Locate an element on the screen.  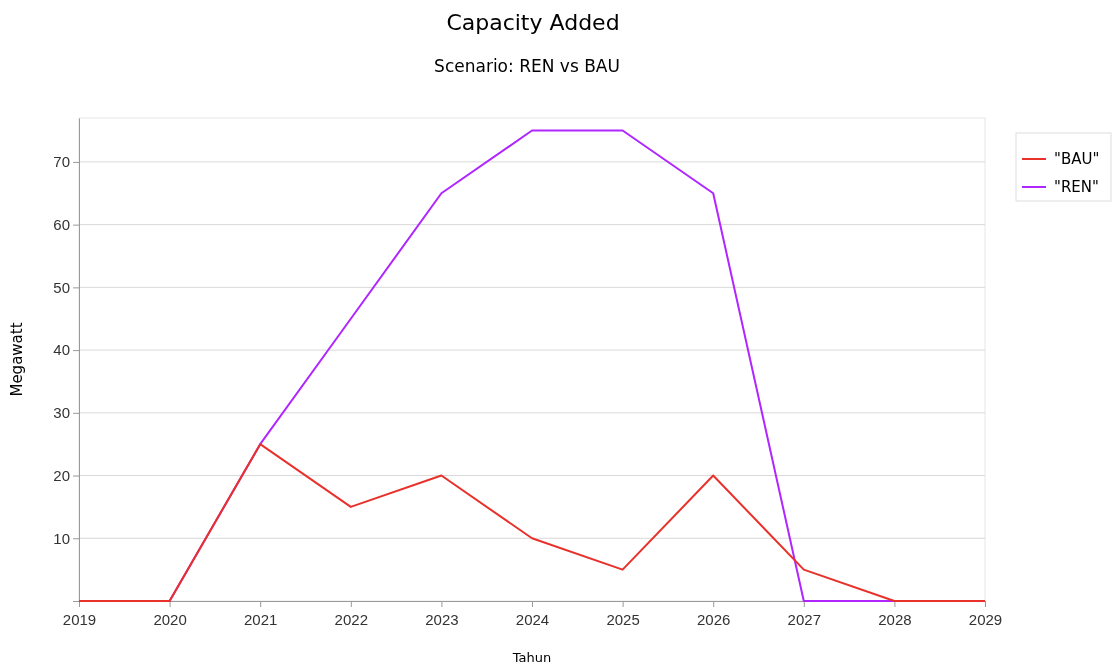
x-tick-label: 2022 is located at coordinates (351, 619).